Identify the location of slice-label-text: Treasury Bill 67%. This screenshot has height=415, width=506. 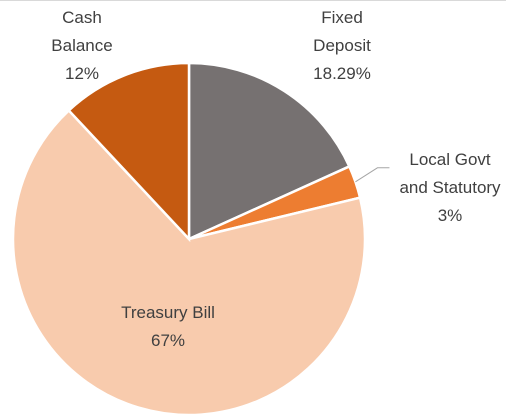
(168, 327).